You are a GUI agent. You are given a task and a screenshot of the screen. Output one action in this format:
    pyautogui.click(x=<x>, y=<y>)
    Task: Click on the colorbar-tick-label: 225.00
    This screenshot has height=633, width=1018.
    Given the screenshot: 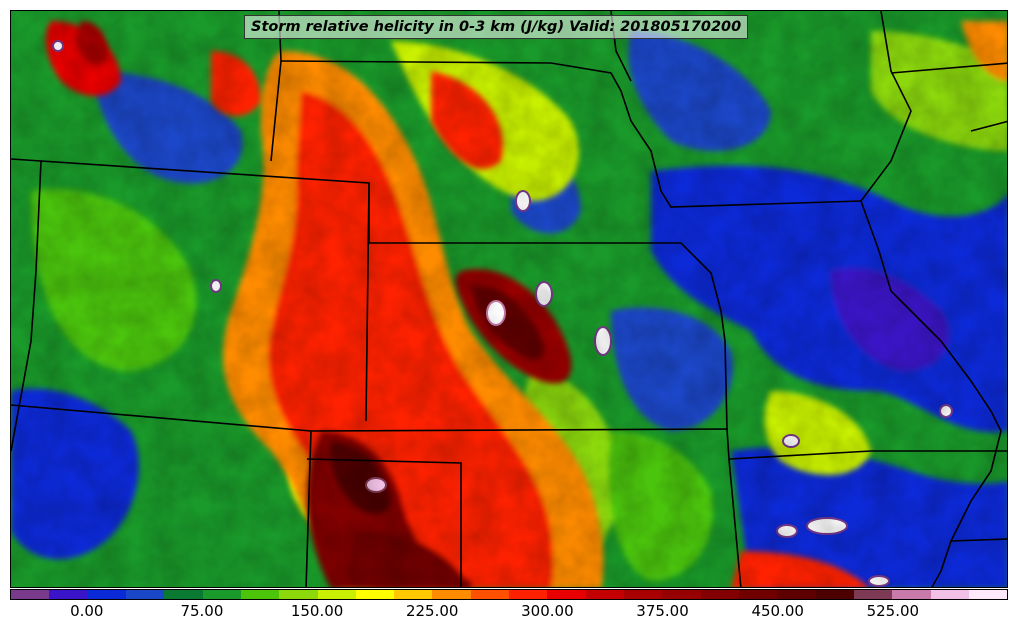 What is the action you would take?
    pyautogui.click(x=432, y=611)
    